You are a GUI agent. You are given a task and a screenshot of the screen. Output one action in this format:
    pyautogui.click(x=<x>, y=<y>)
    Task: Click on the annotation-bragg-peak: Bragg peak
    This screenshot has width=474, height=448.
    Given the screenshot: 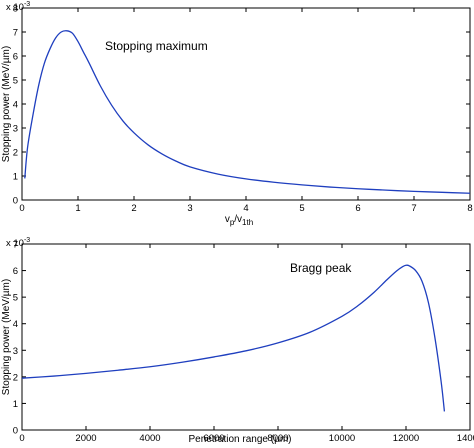 What is the action you would take?
    pyautogui.click(x=321, y=268)
    